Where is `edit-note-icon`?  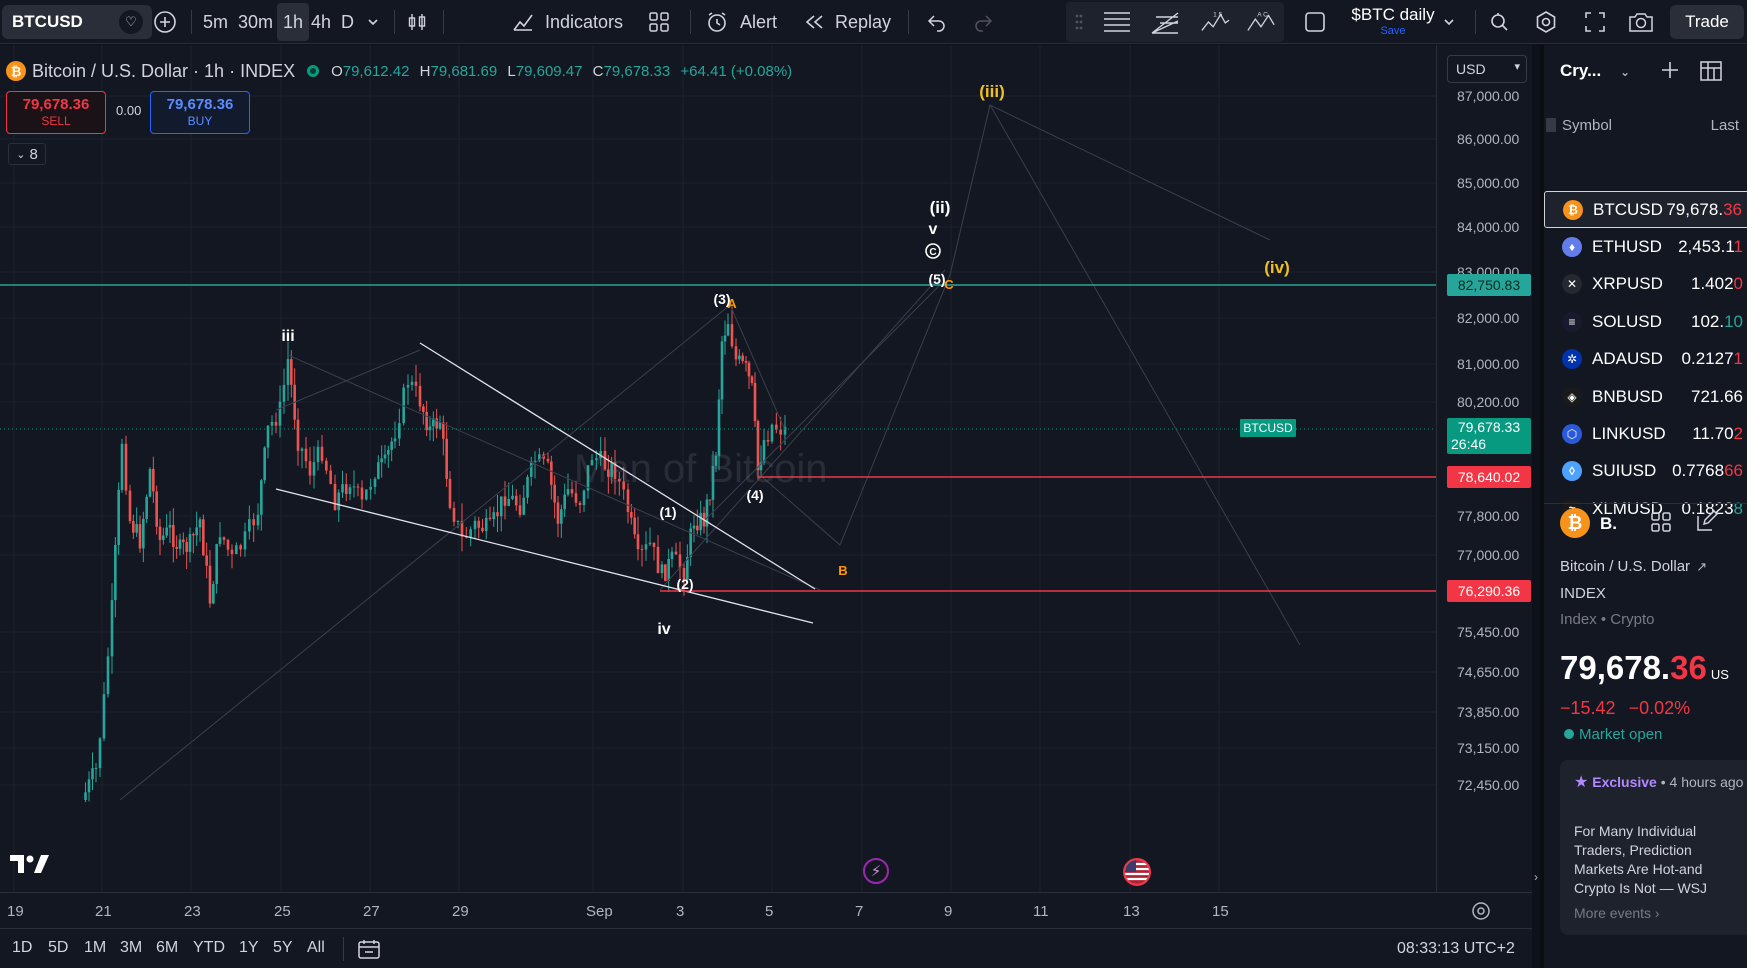 edit-note-icon is located at coordinates (1706, 524).